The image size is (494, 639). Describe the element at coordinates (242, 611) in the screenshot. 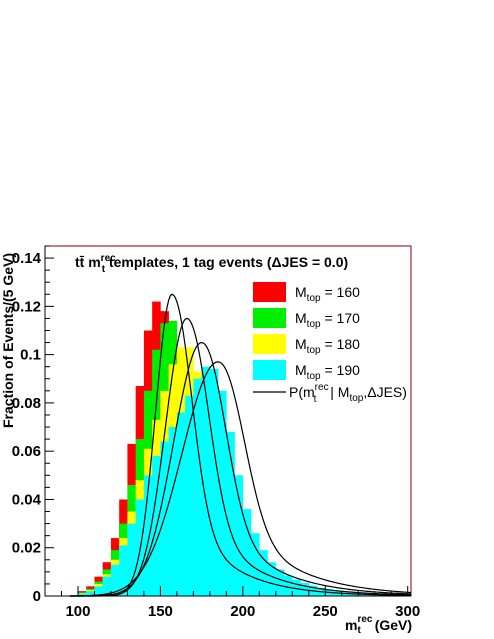

I see `x-tick-label: 200` at that location.